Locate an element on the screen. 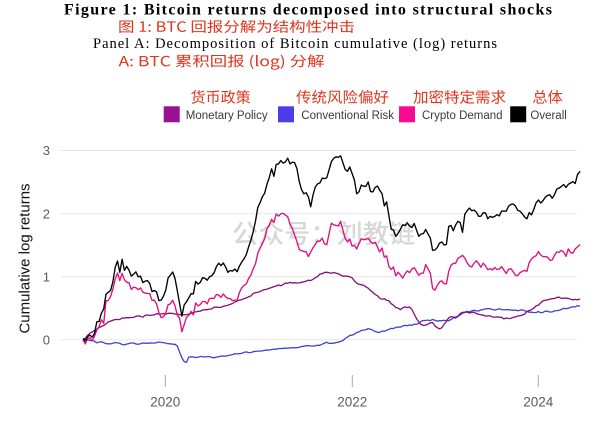 Image resolution: width=600 pixels, height=422 pixels. svg-text: 2 is located at coordinates (46, 213).